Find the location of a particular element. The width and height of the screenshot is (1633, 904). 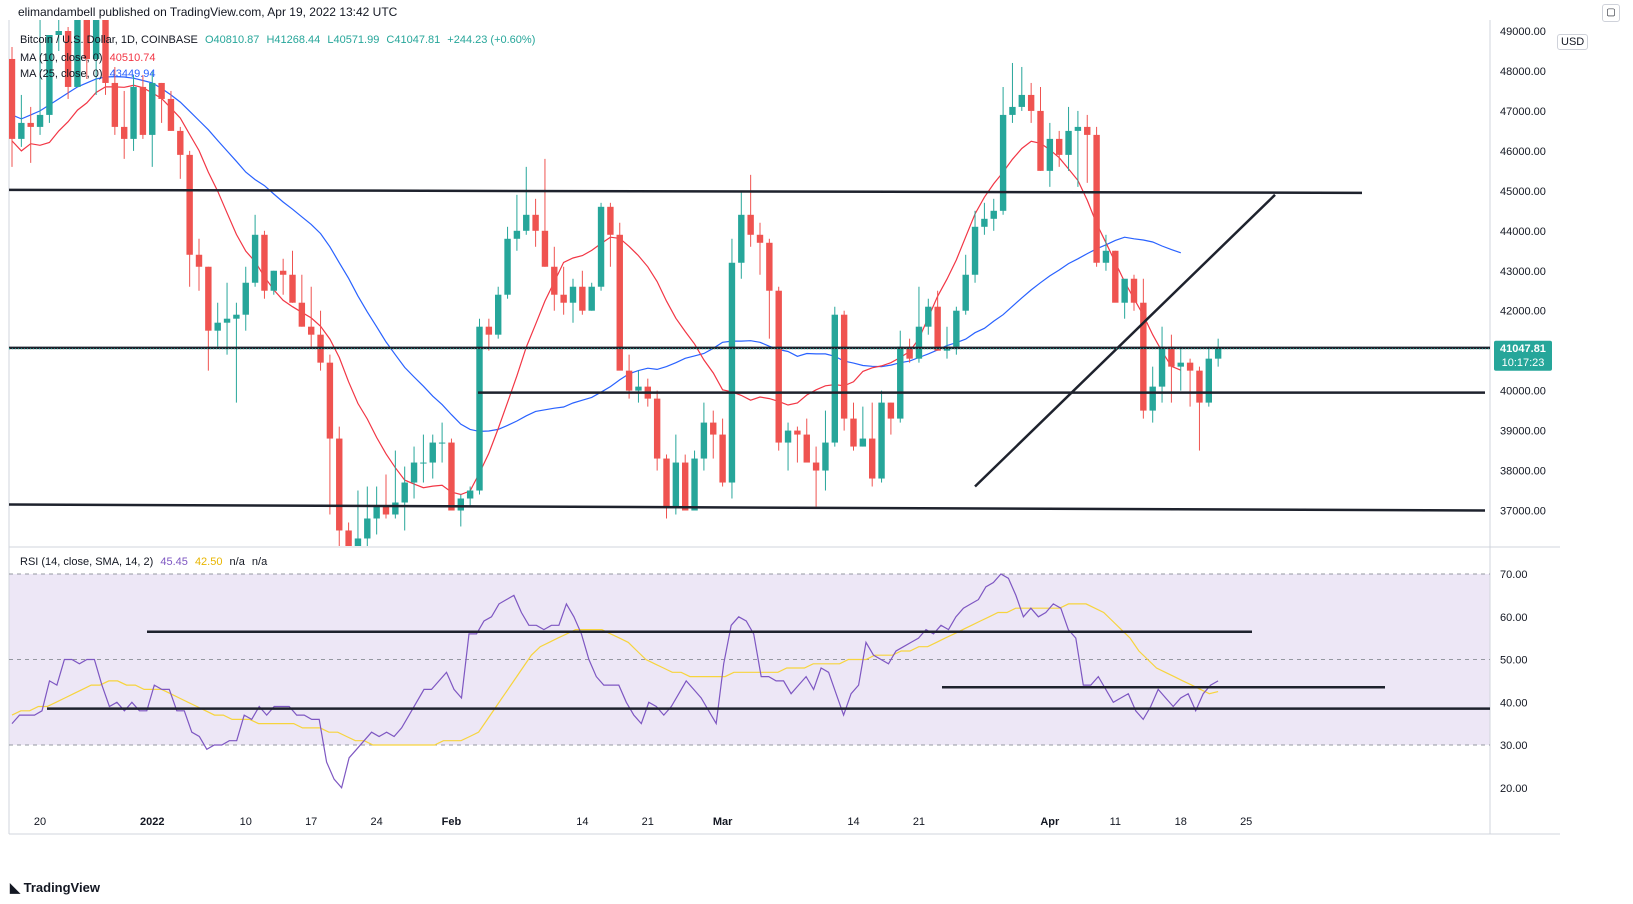

lower-support-line is located at coordinates (747, 507).